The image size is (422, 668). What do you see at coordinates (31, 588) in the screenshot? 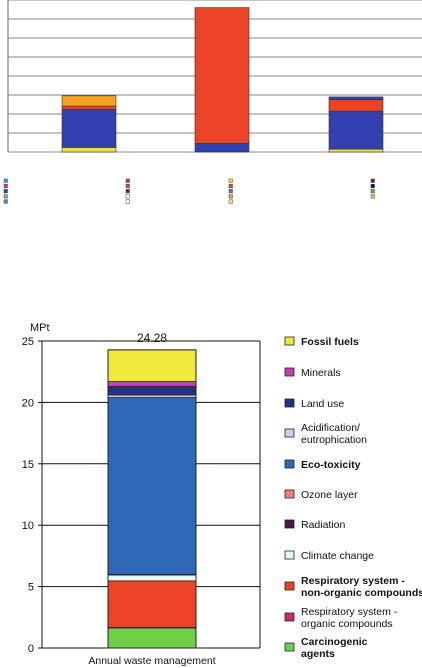
I see `y-tick-label: 5` at bounding box center [31, 588].